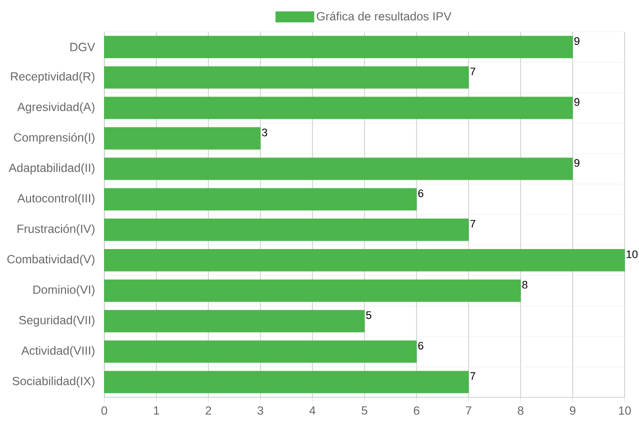  I want to click on y-tick-label: Agresividad(A), so click(55, 108).